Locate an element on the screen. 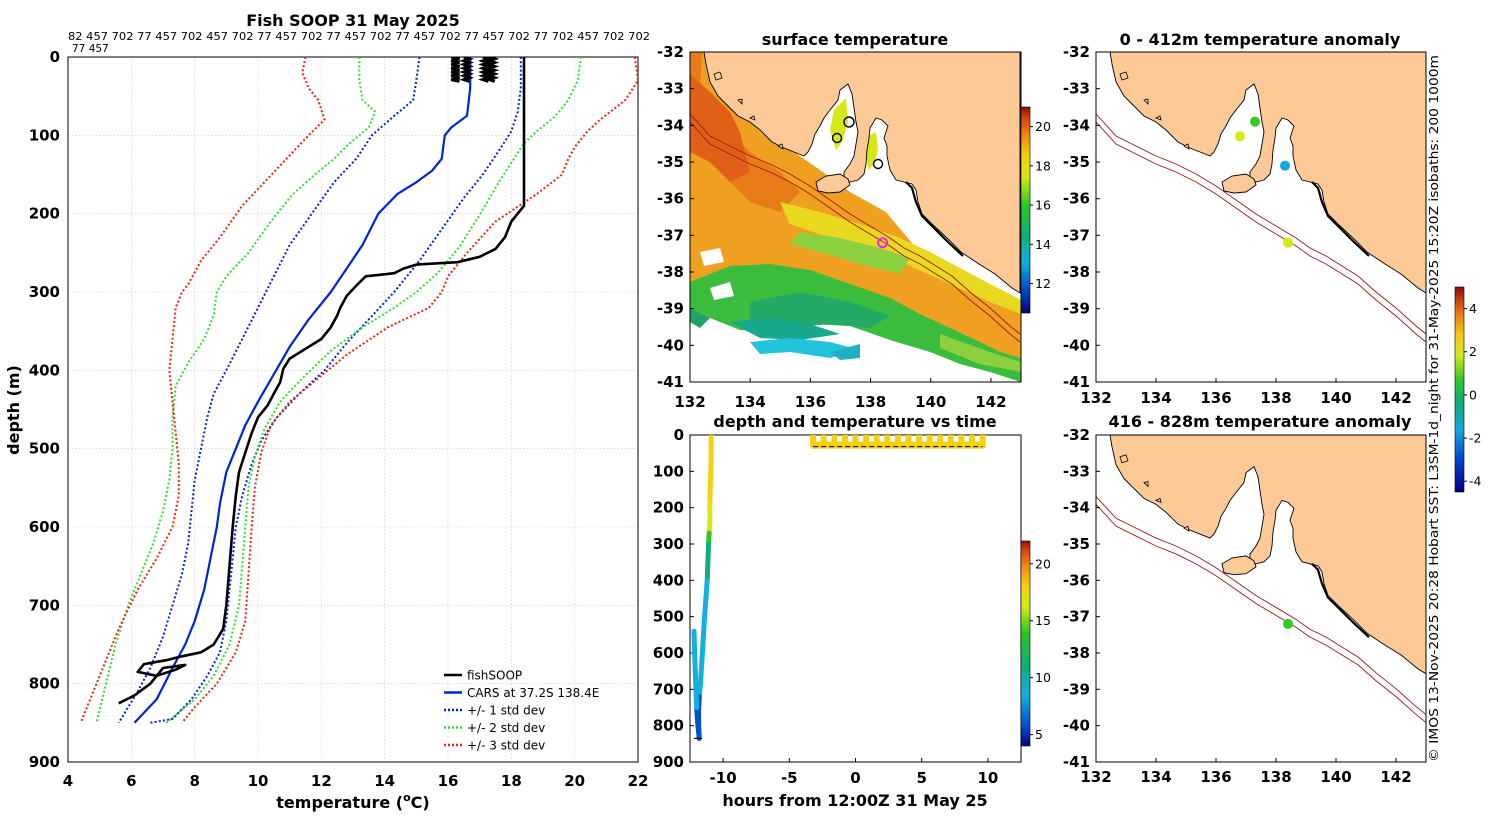 The width and height of the screenshot is (1500, 820). map-xtick-label: 138 is located at coordinates (870, 402).